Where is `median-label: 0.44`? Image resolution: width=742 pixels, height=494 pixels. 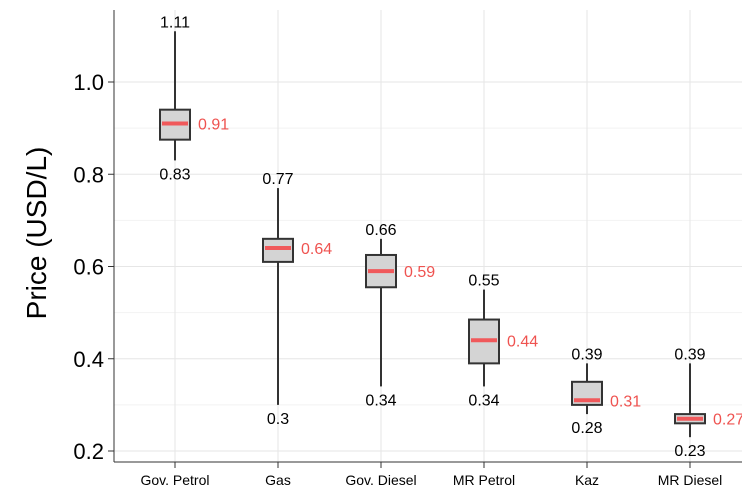 median-label: 0.44 is located at coordinates (522, 341).